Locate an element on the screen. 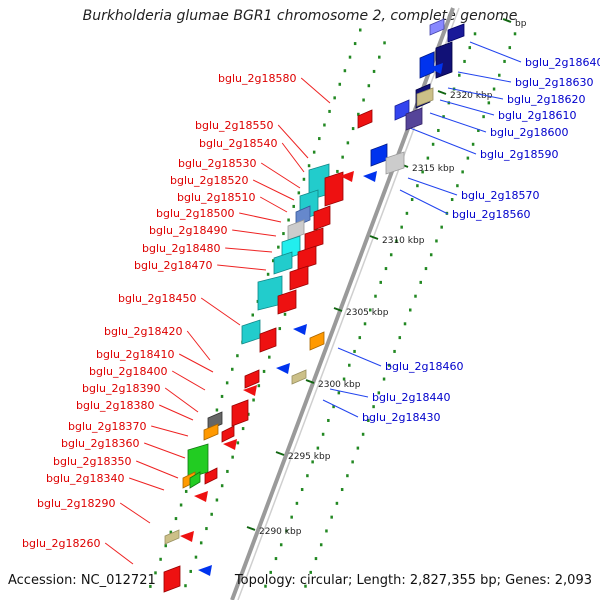  reverse-gene-label: bglu_2g18600 is located at coordinates (529, 132).